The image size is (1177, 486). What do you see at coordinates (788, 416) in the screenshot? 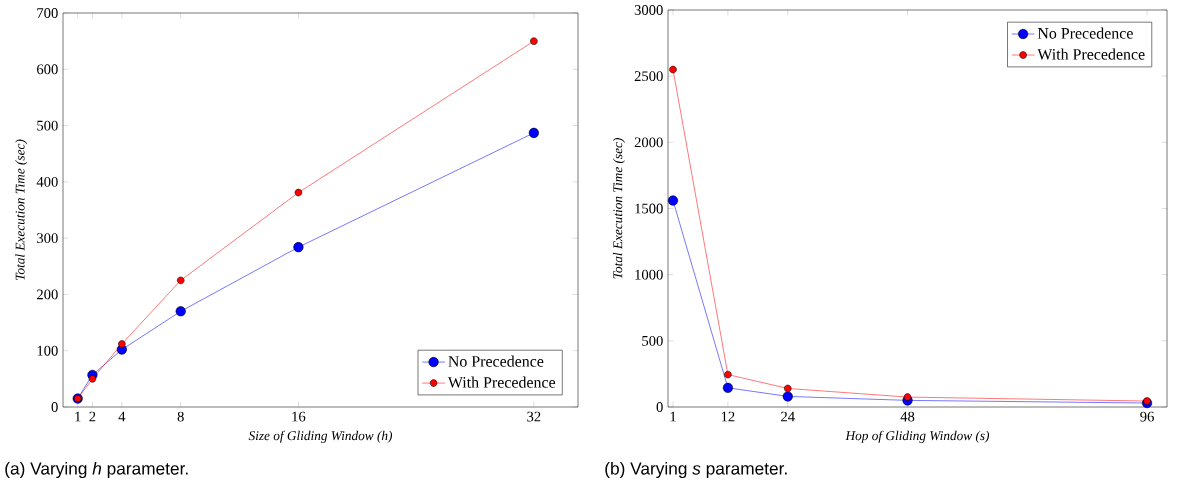
I see `x-tick-label: 24` at bounding box center [788, 416].